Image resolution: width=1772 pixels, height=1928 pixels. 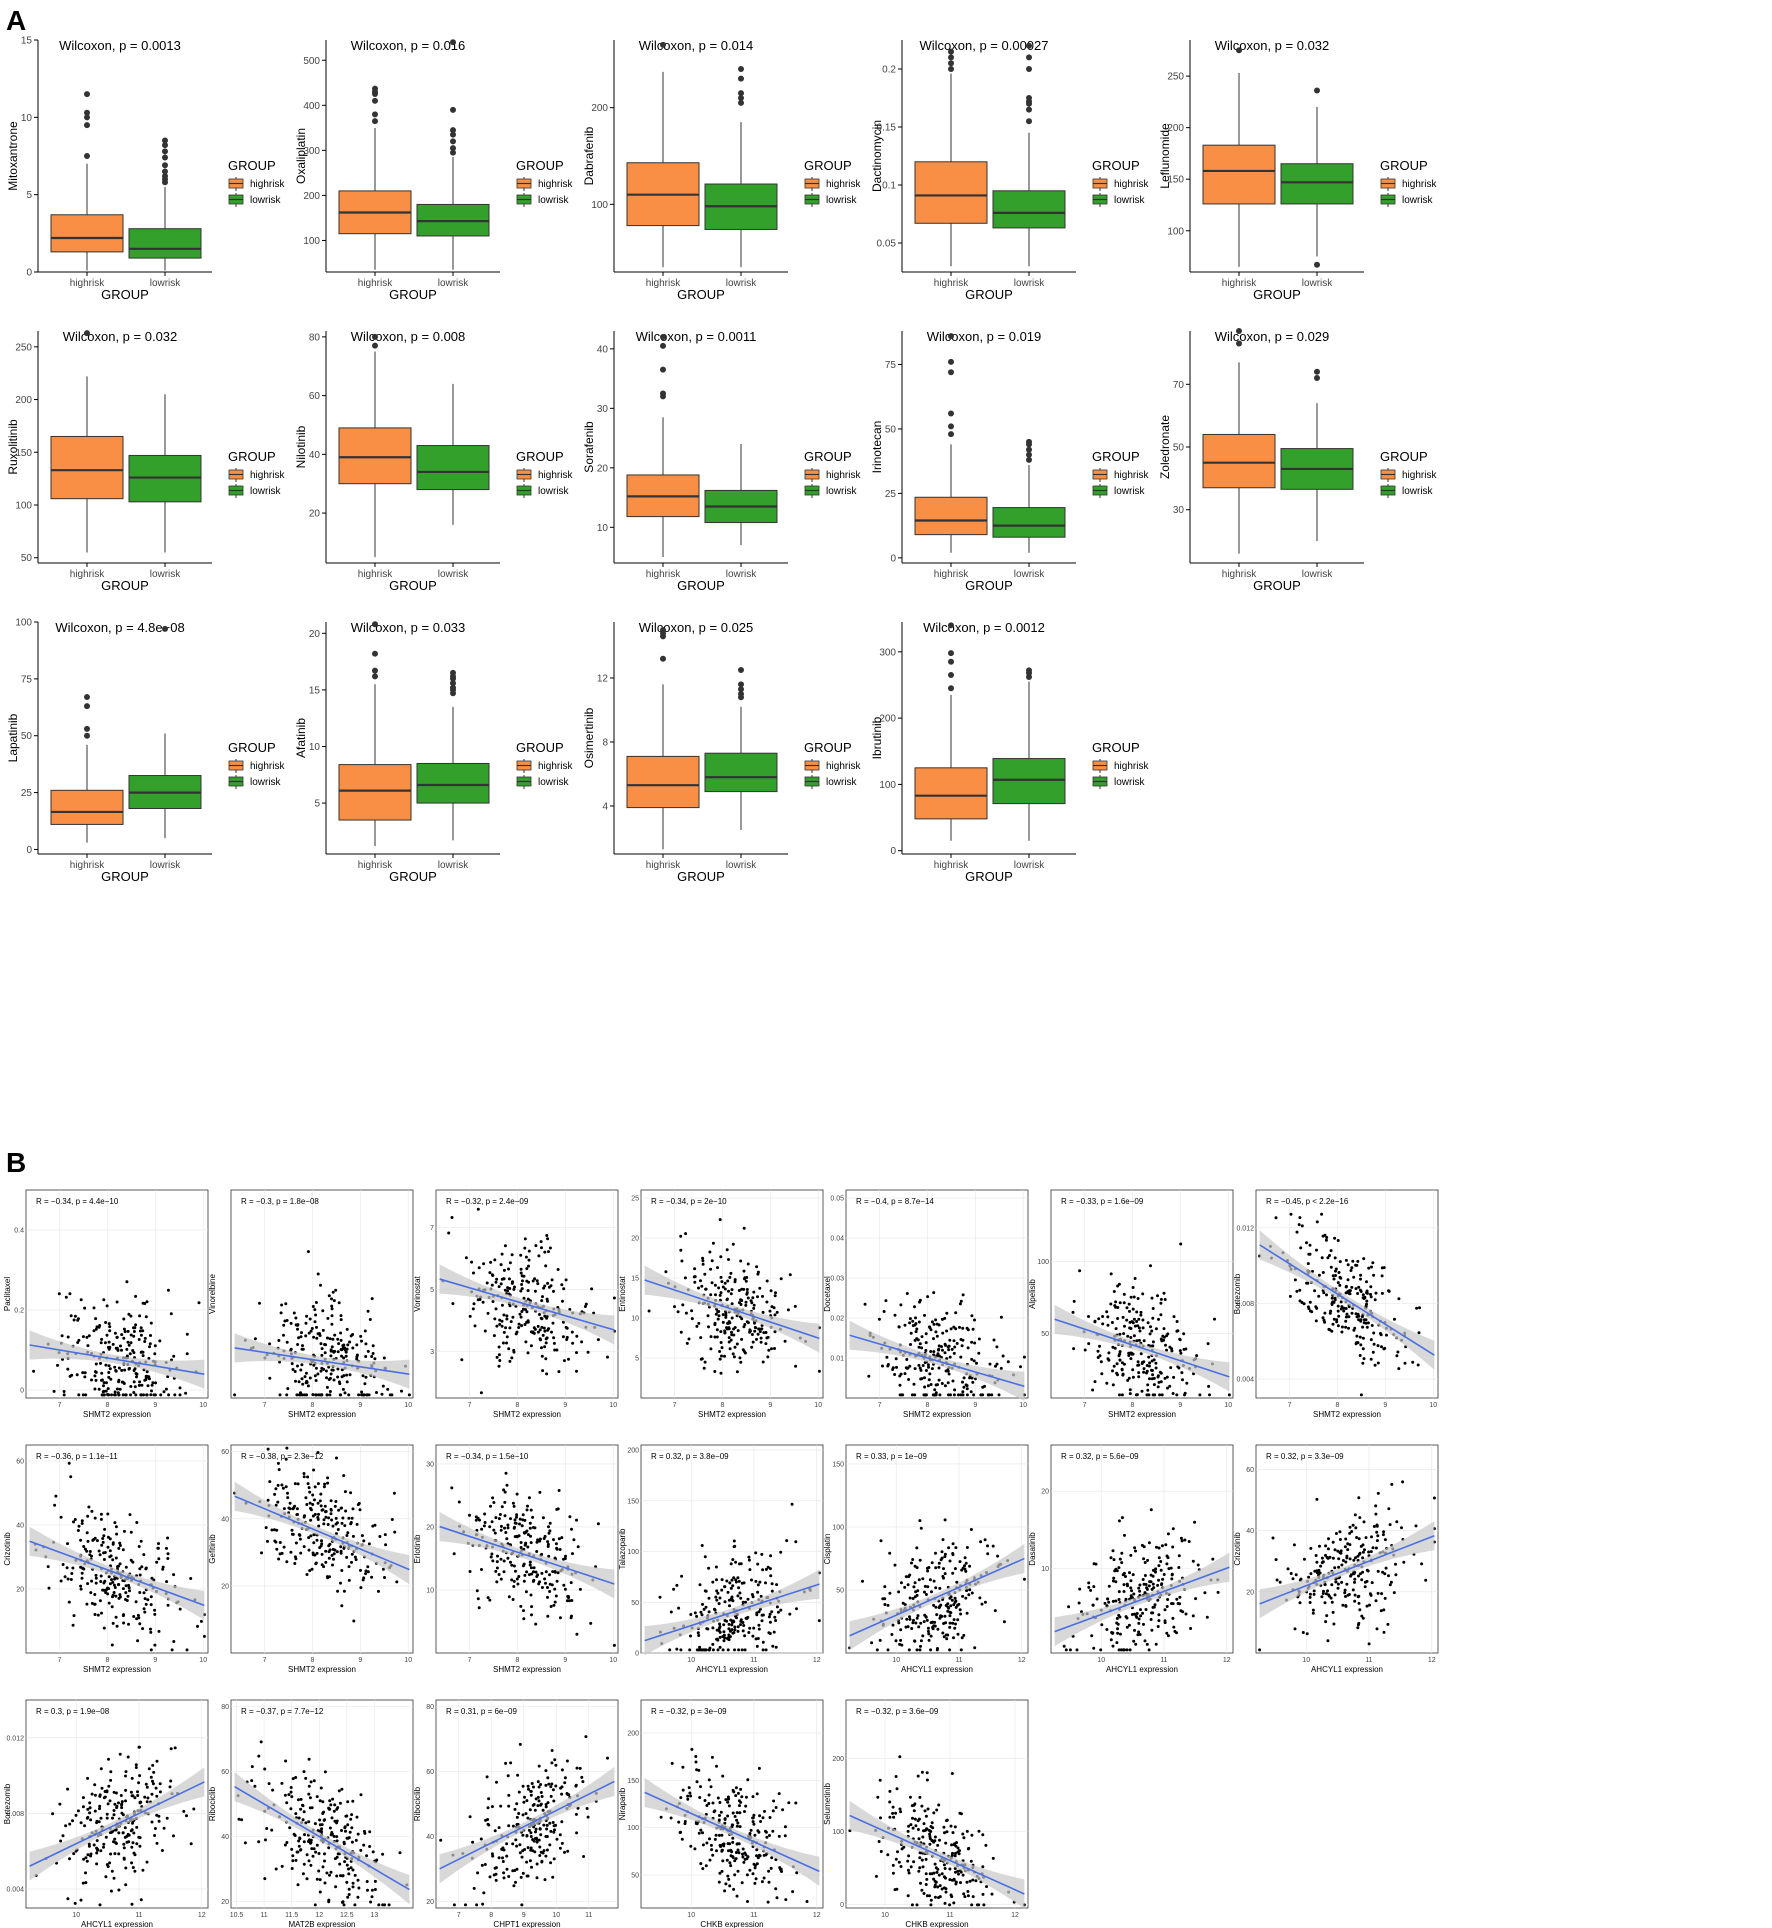 What do you see at coordinates (117, 1573) in the screenshot?
I see `regression-line` at bounding box center [117, 1573].